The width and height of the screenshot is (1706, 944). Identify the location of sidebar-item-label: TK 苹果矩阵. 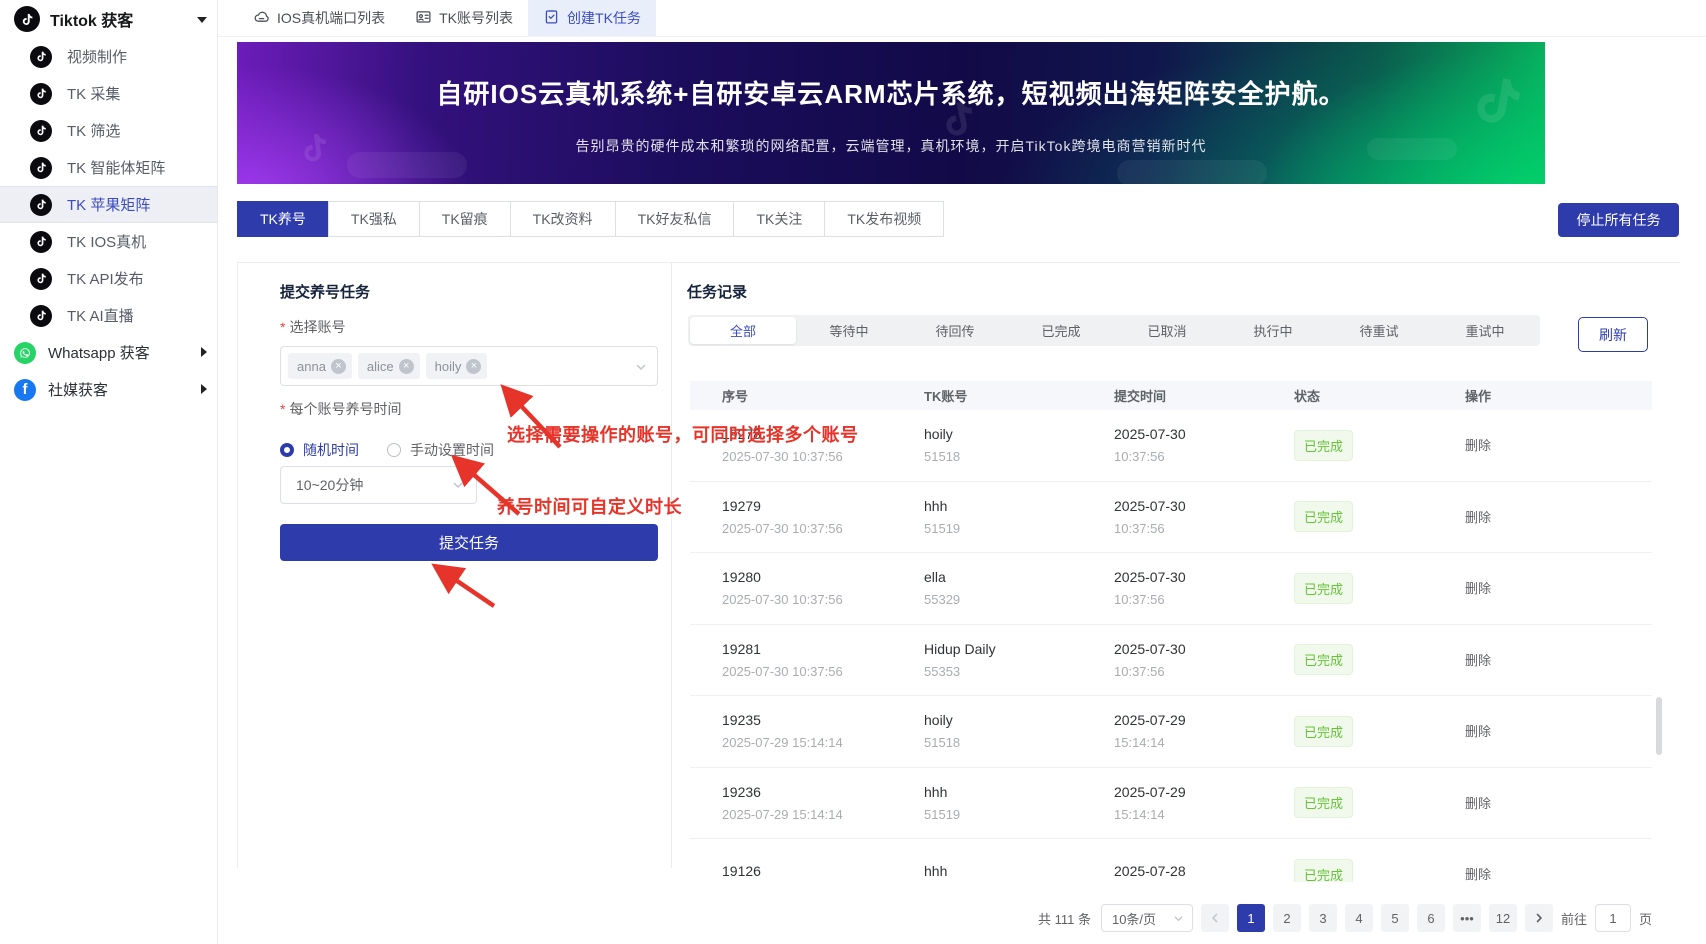
(109, 205).